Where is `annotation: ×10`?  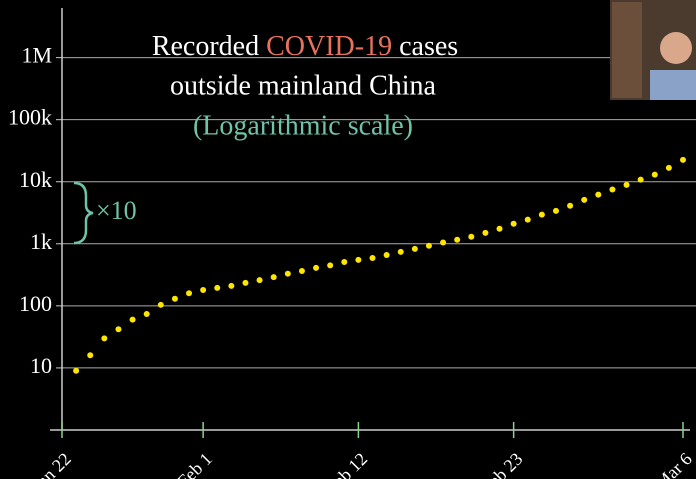
annotation: ×10 is located at coordinates (116, 210).